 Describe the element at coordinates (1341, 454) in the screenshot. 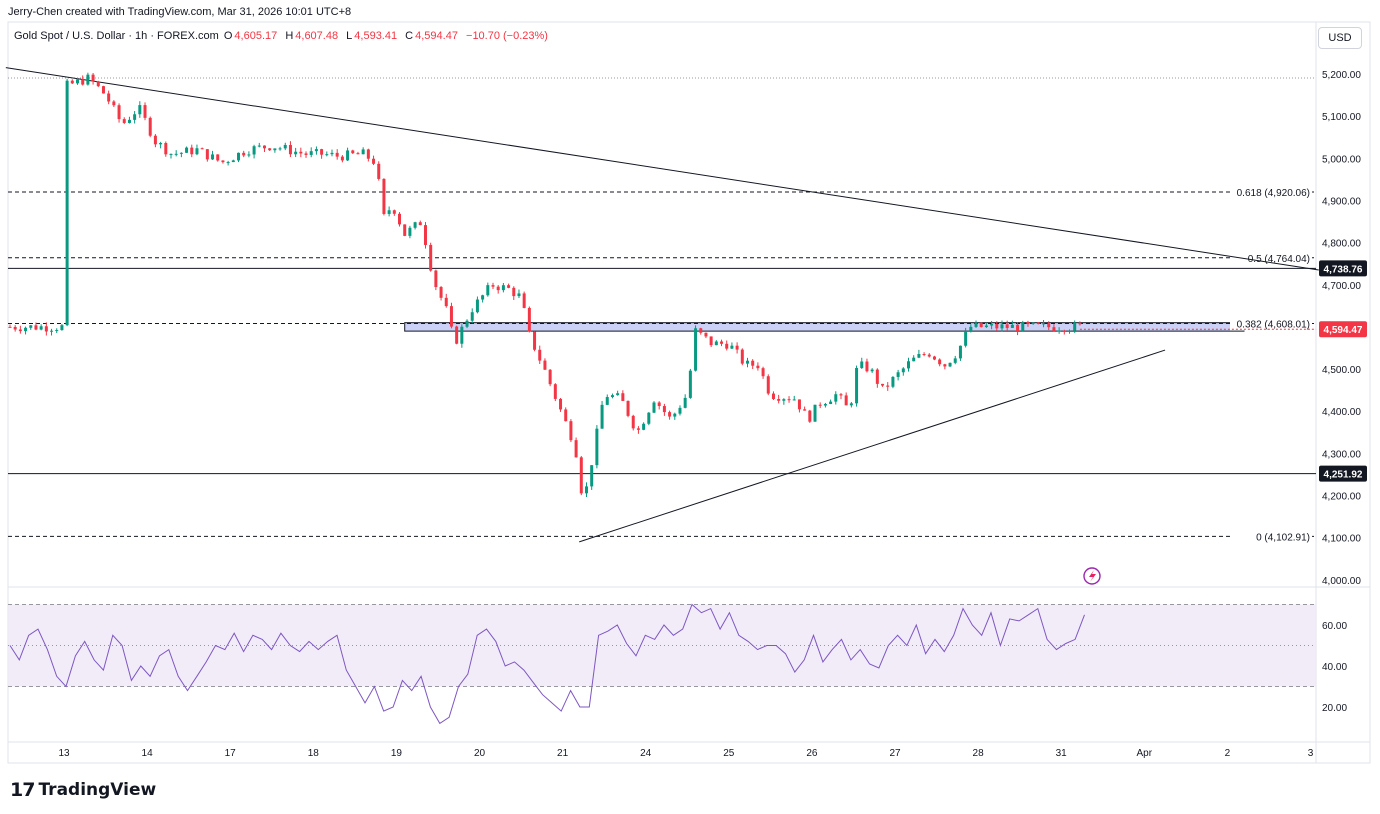

I see `price-axis-tick: 4,300.00` at that location.